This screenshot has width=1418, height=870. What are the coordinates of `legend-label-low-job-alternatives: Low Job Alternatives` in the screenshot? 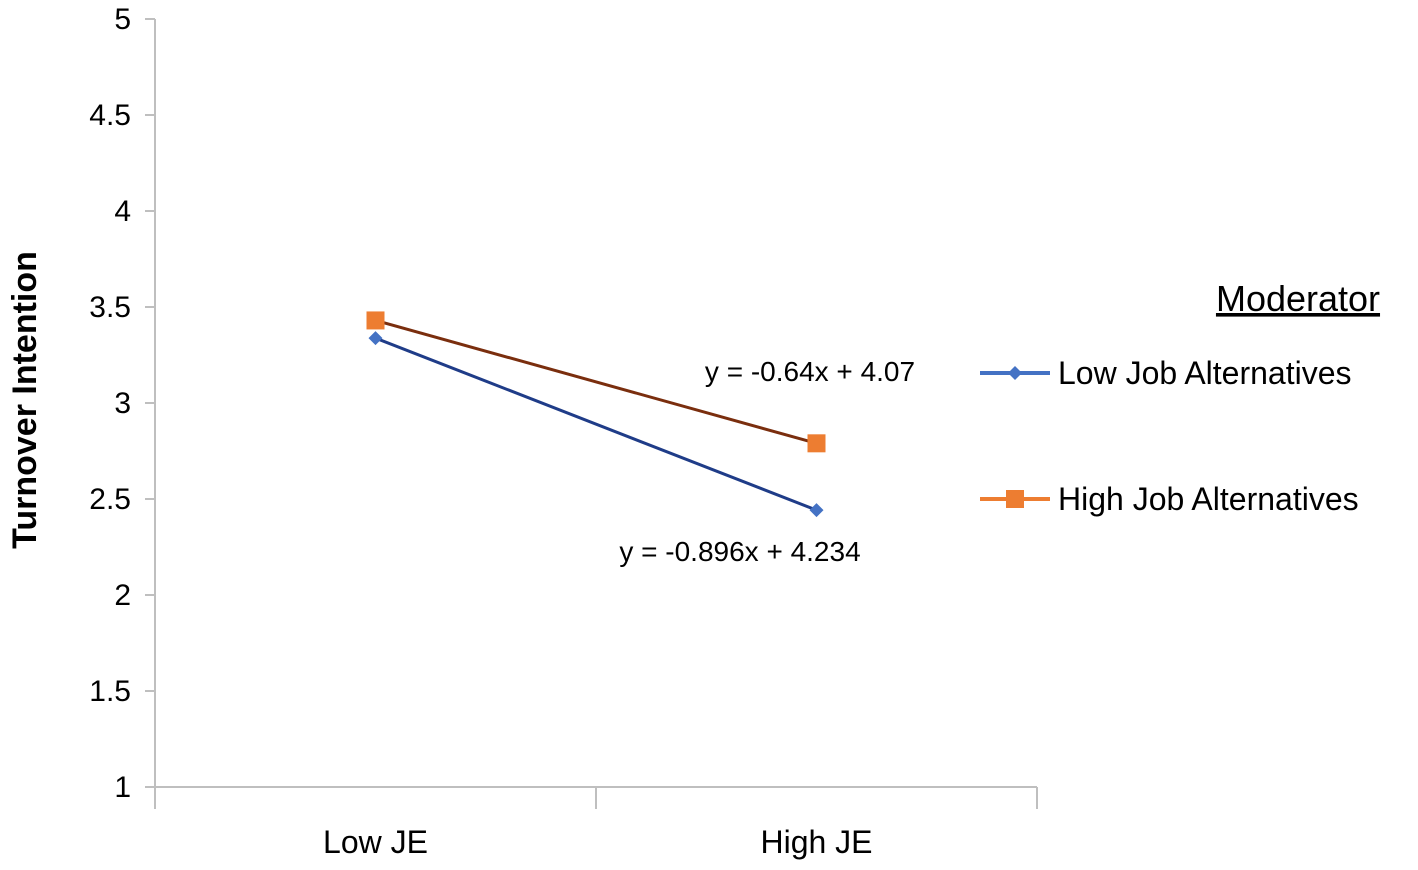 It's located at (1205, 373).